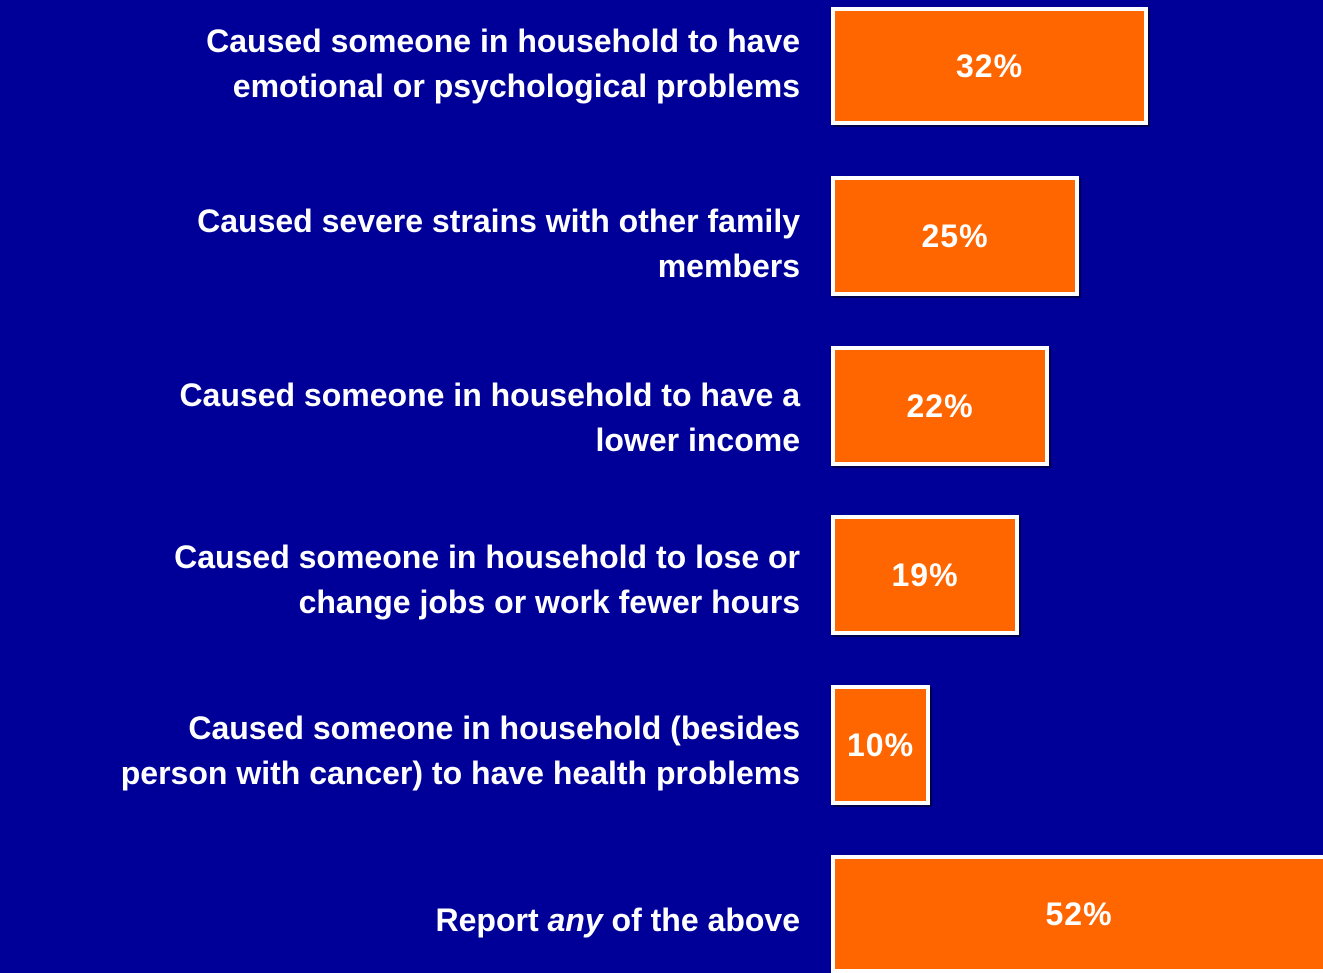 This screenshot has width=1323, height=973. I want to click on category-label-line: members, so click(728, 266).